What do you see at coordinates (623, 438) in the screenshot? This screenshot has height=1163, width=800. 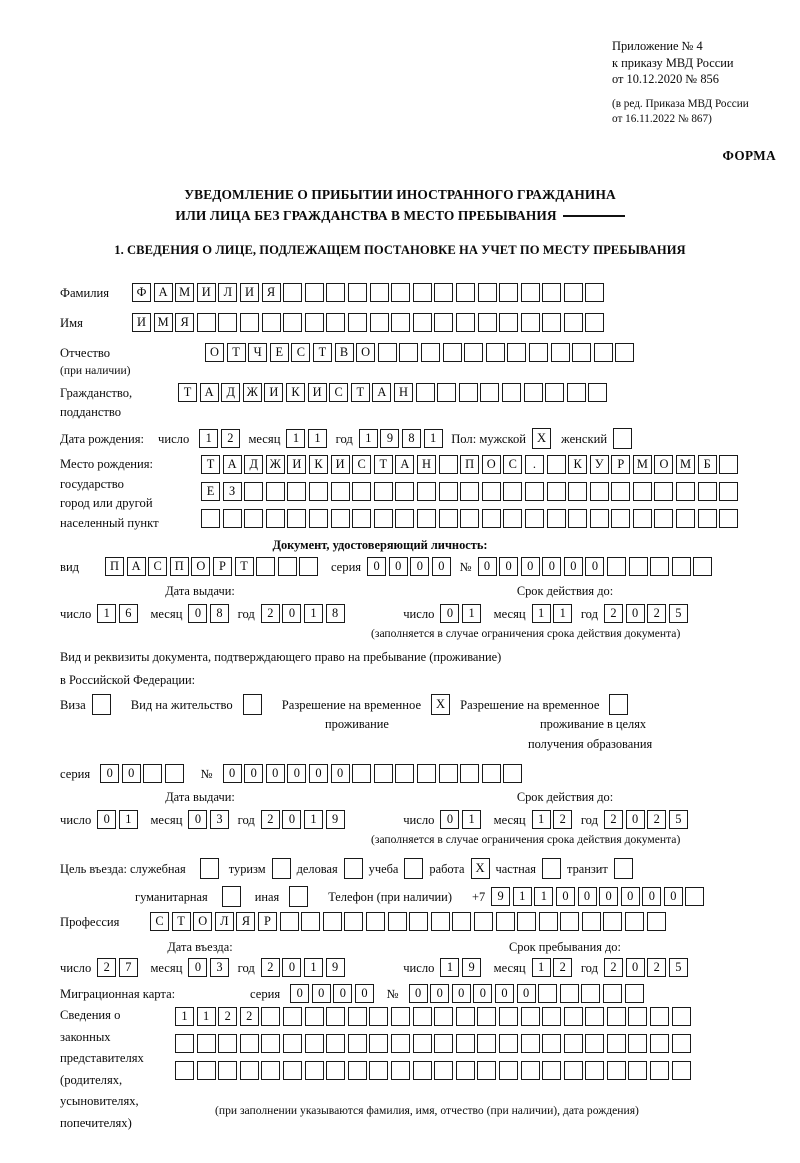 I see `sex-female-checkbox` at bounding box center [623, 438].